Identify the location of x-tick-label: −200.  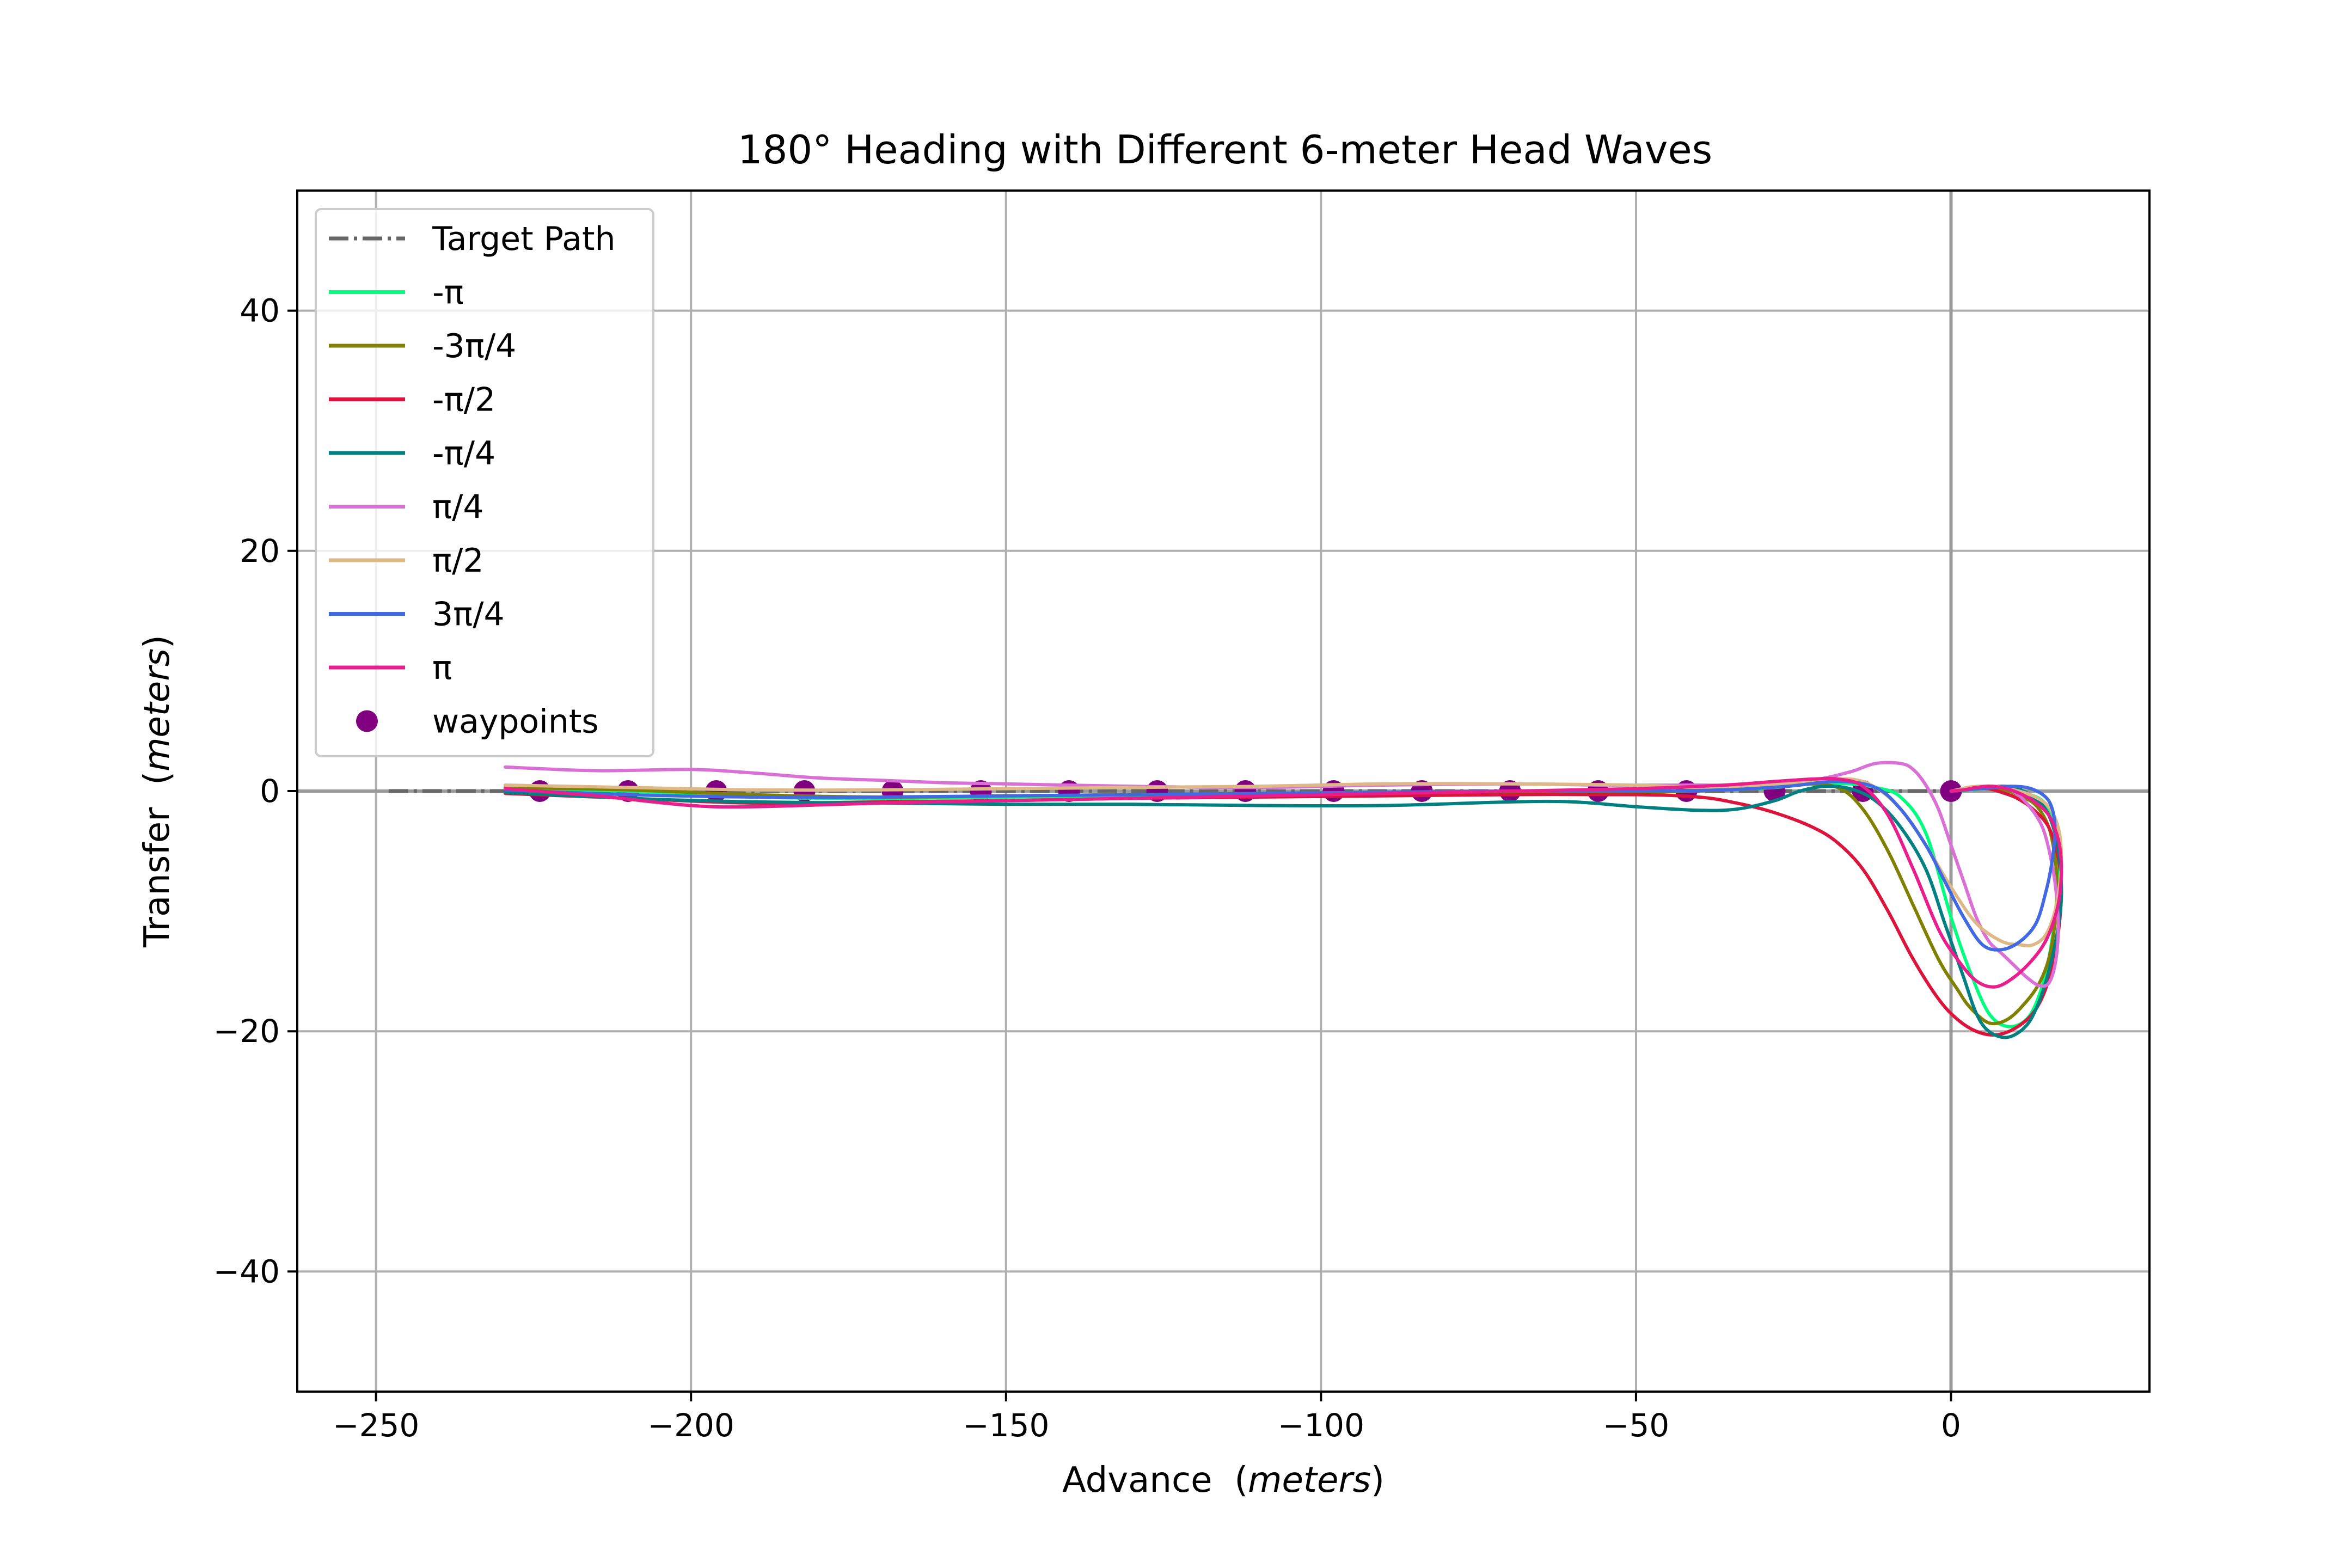
(691, 1425).